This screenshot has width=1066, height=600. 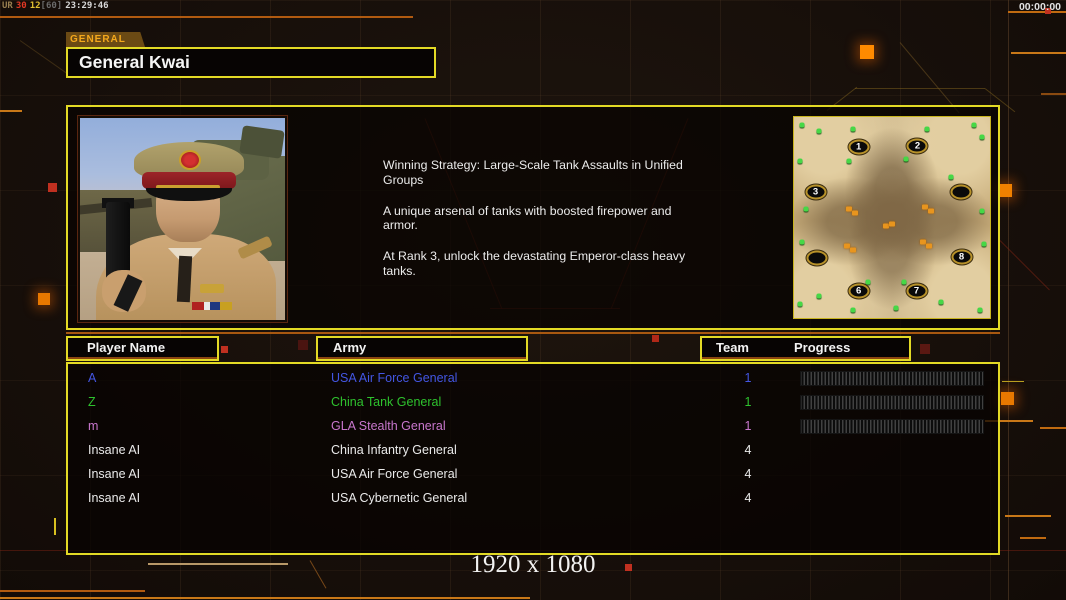 I want to click on debug-label: UR, so click(x=7, y=6).